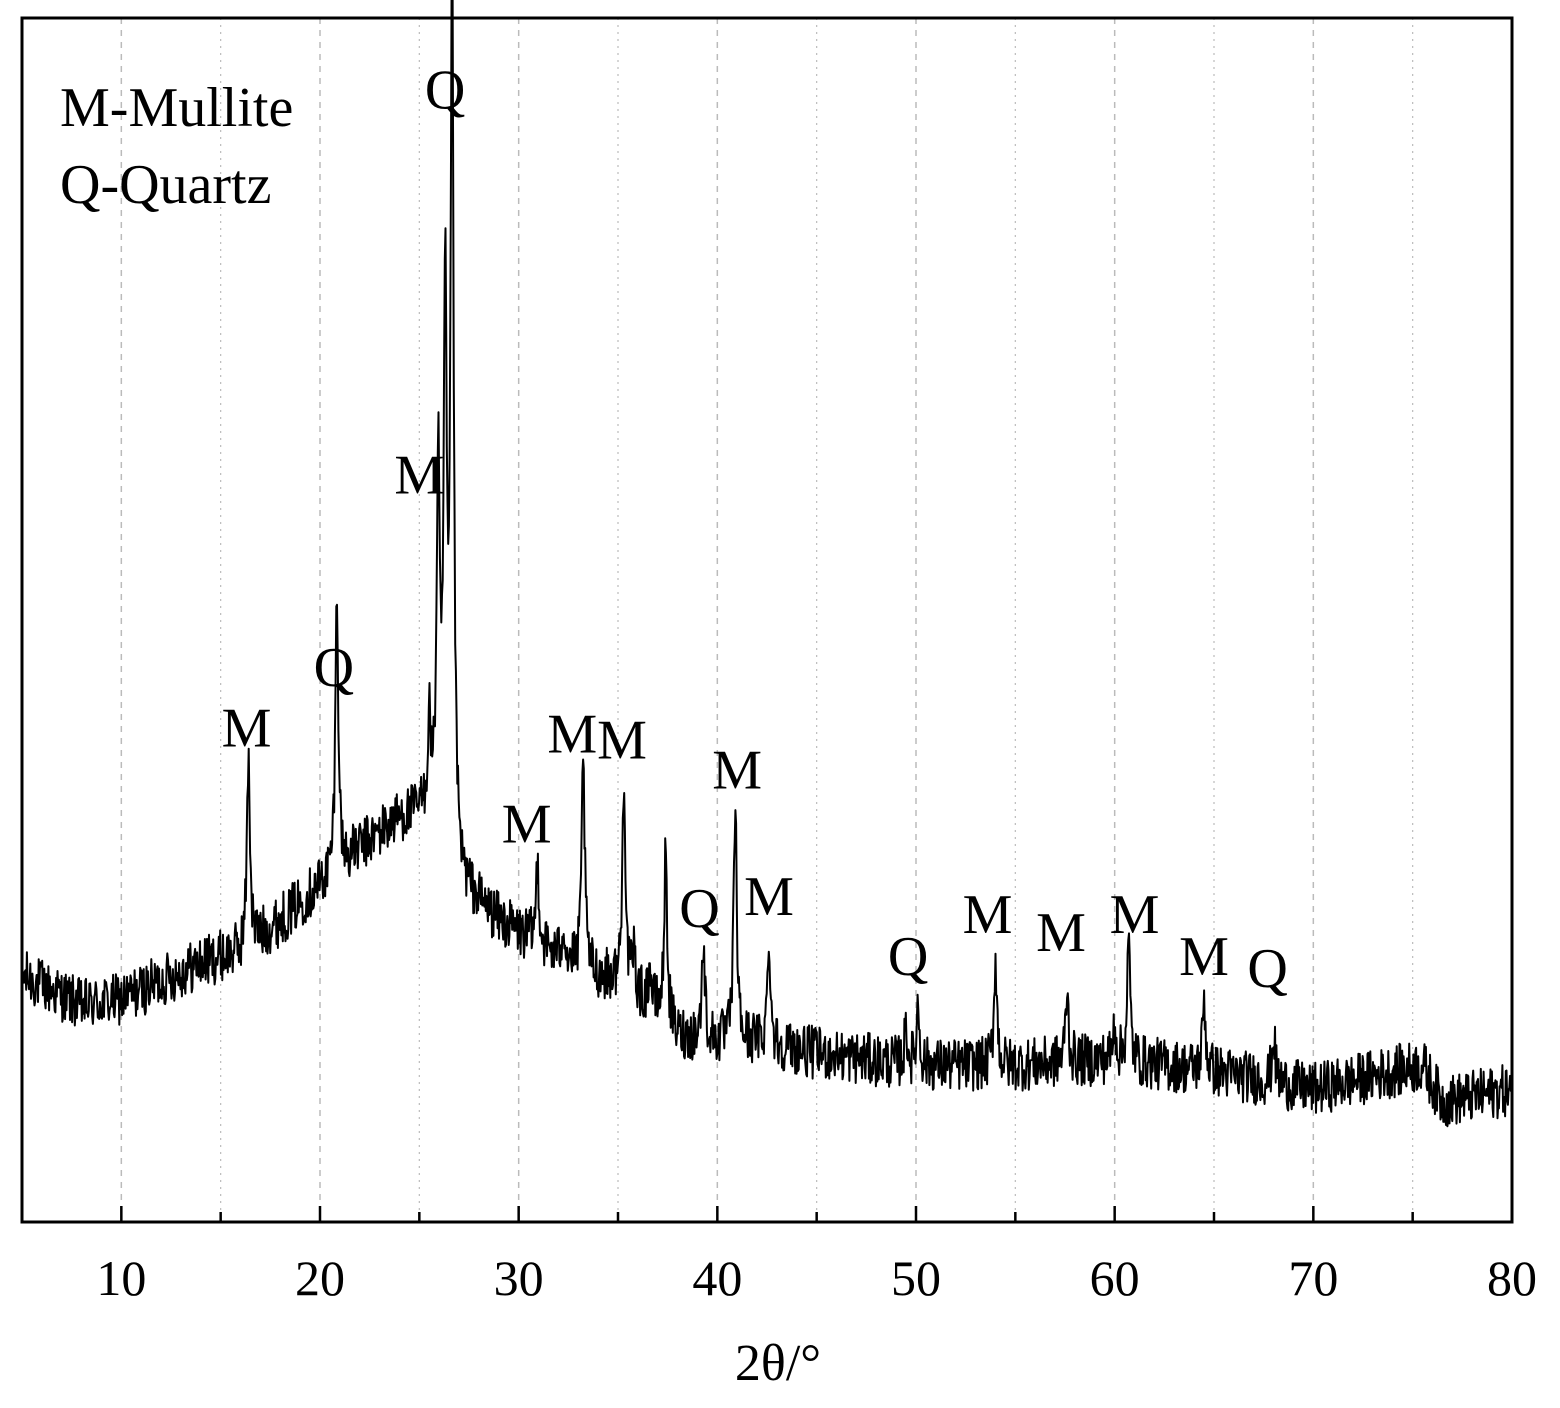 Image resolution: width=1560 pixels, height=1408 pixels. What do you see at coordinates (176, 108) in the screenshot?
I see `legend-entry-mullite: M-Mullite` at bounding box center [176, 108].